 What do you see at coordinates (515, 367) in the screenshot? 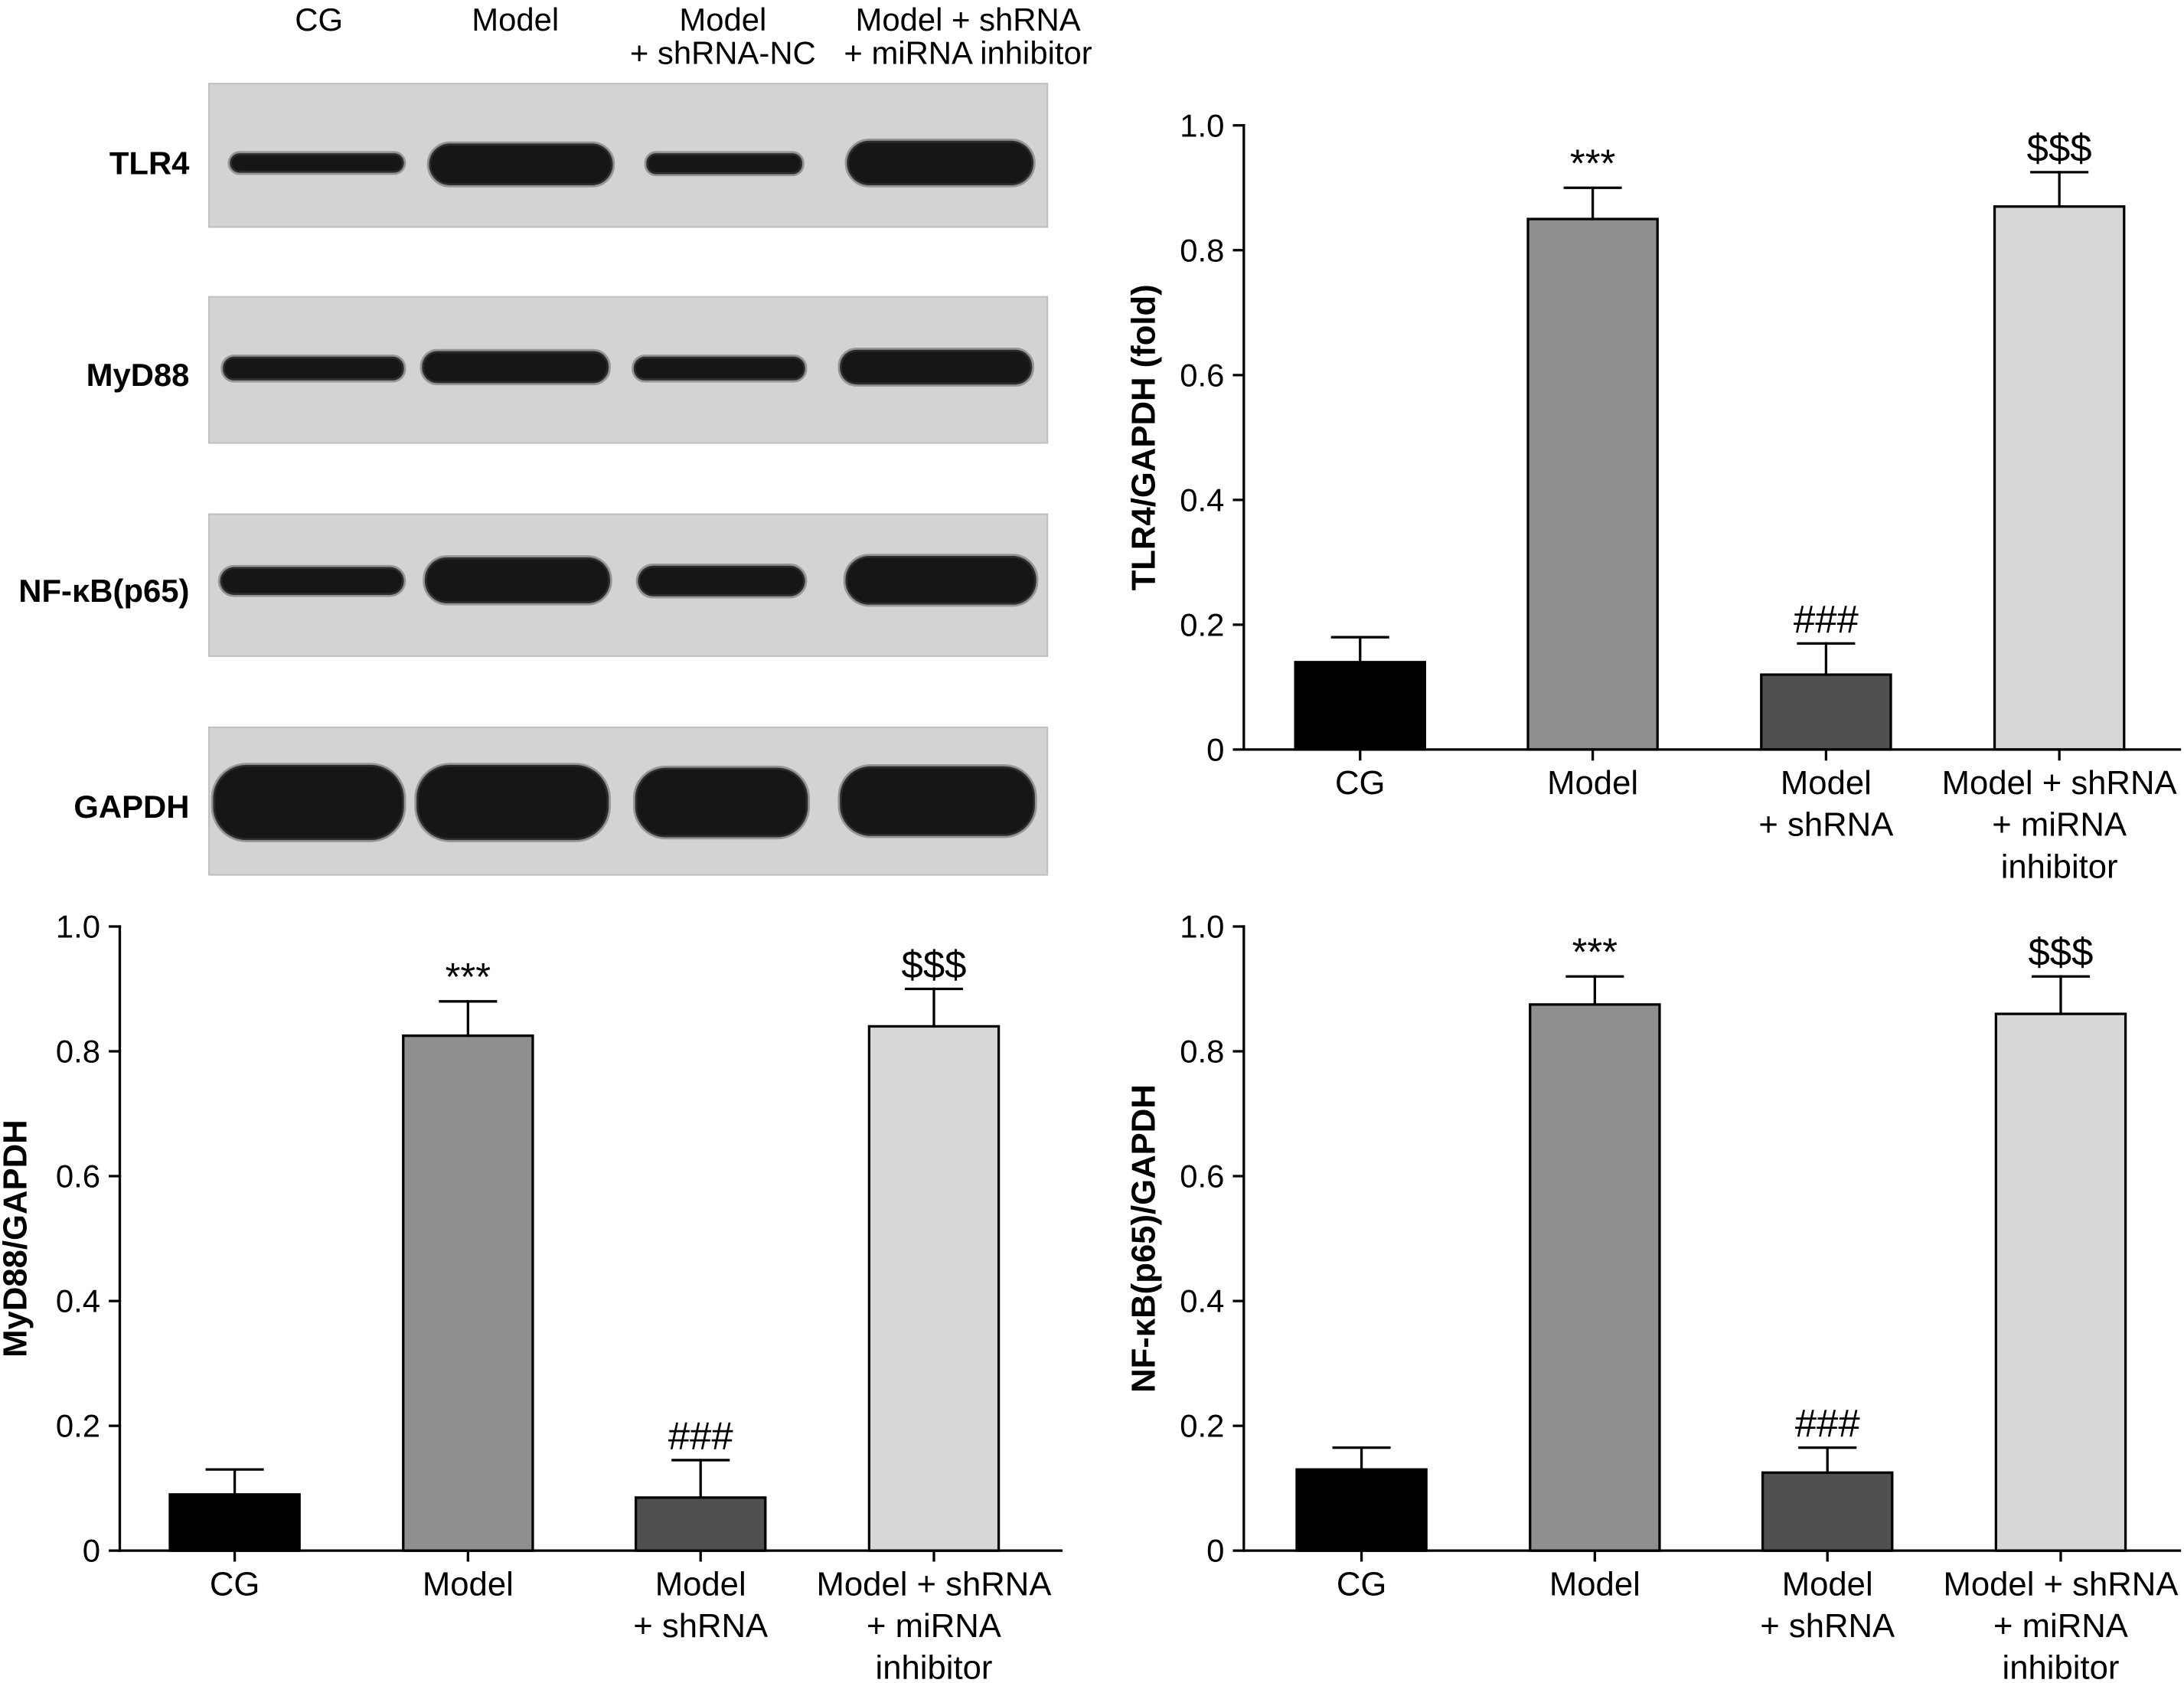
I see `blot-band-myd88-model` at bounding box center [515, 367].